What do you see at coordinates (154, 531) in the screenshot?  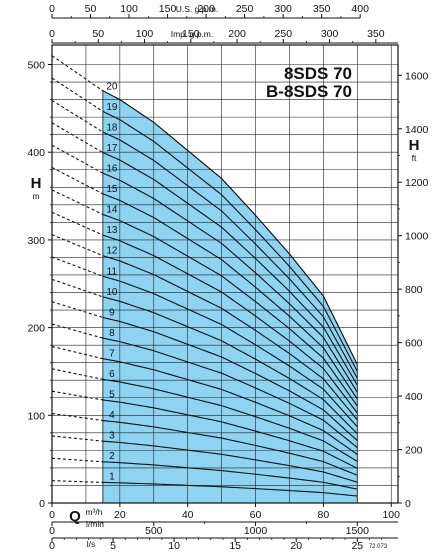 I see `lmin-tick-label: 500` at bounding box center [154, 531].